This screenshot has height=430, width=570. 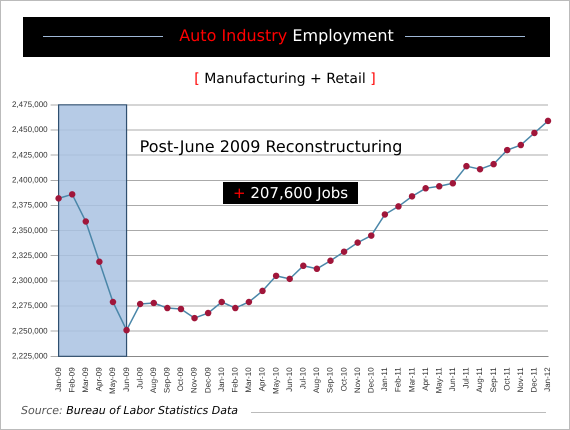 What do you see at coordinates (126, 379) in the screenshot?
I see `x-tick-label: Jun-09` at bounding box center [126, 379].